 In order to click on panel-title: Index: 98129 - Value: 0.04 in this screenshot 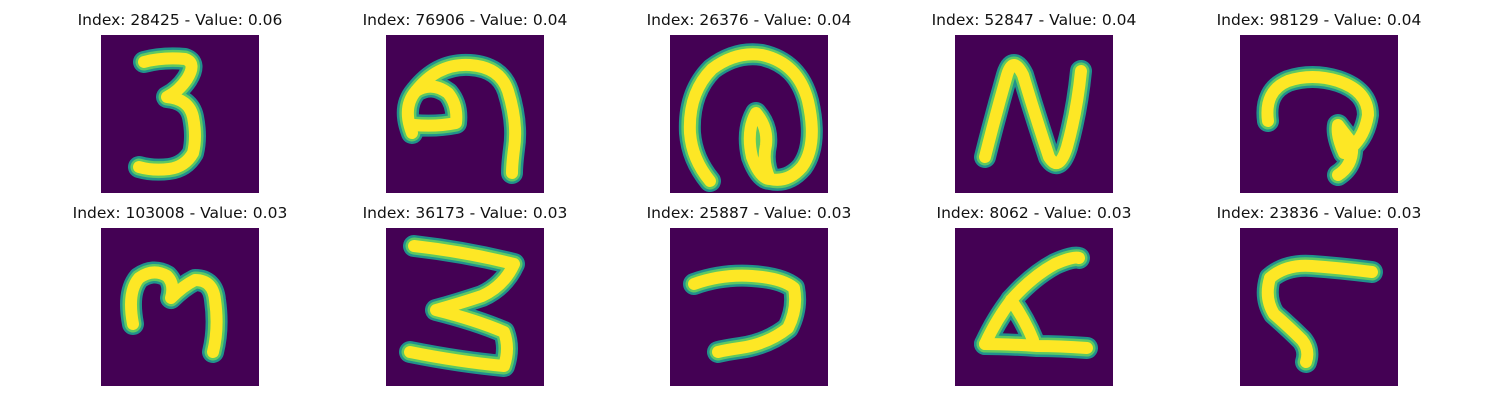, I will do `click(1319, 20)`.